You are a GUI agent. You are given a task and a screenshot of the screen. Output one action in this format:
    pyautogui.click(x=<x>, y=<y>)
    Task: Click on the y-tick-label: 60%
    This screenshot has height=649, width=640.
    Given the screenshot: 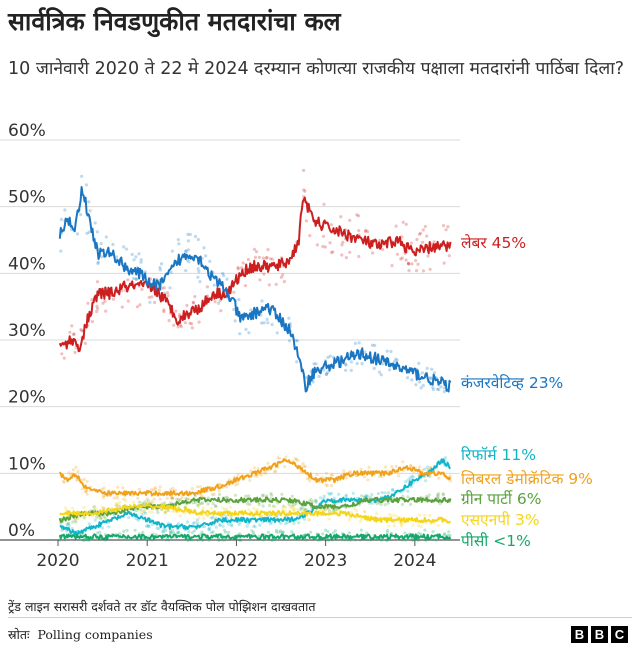 What is the action you would take?
    pyautogui.click(x=27, y=131)
    